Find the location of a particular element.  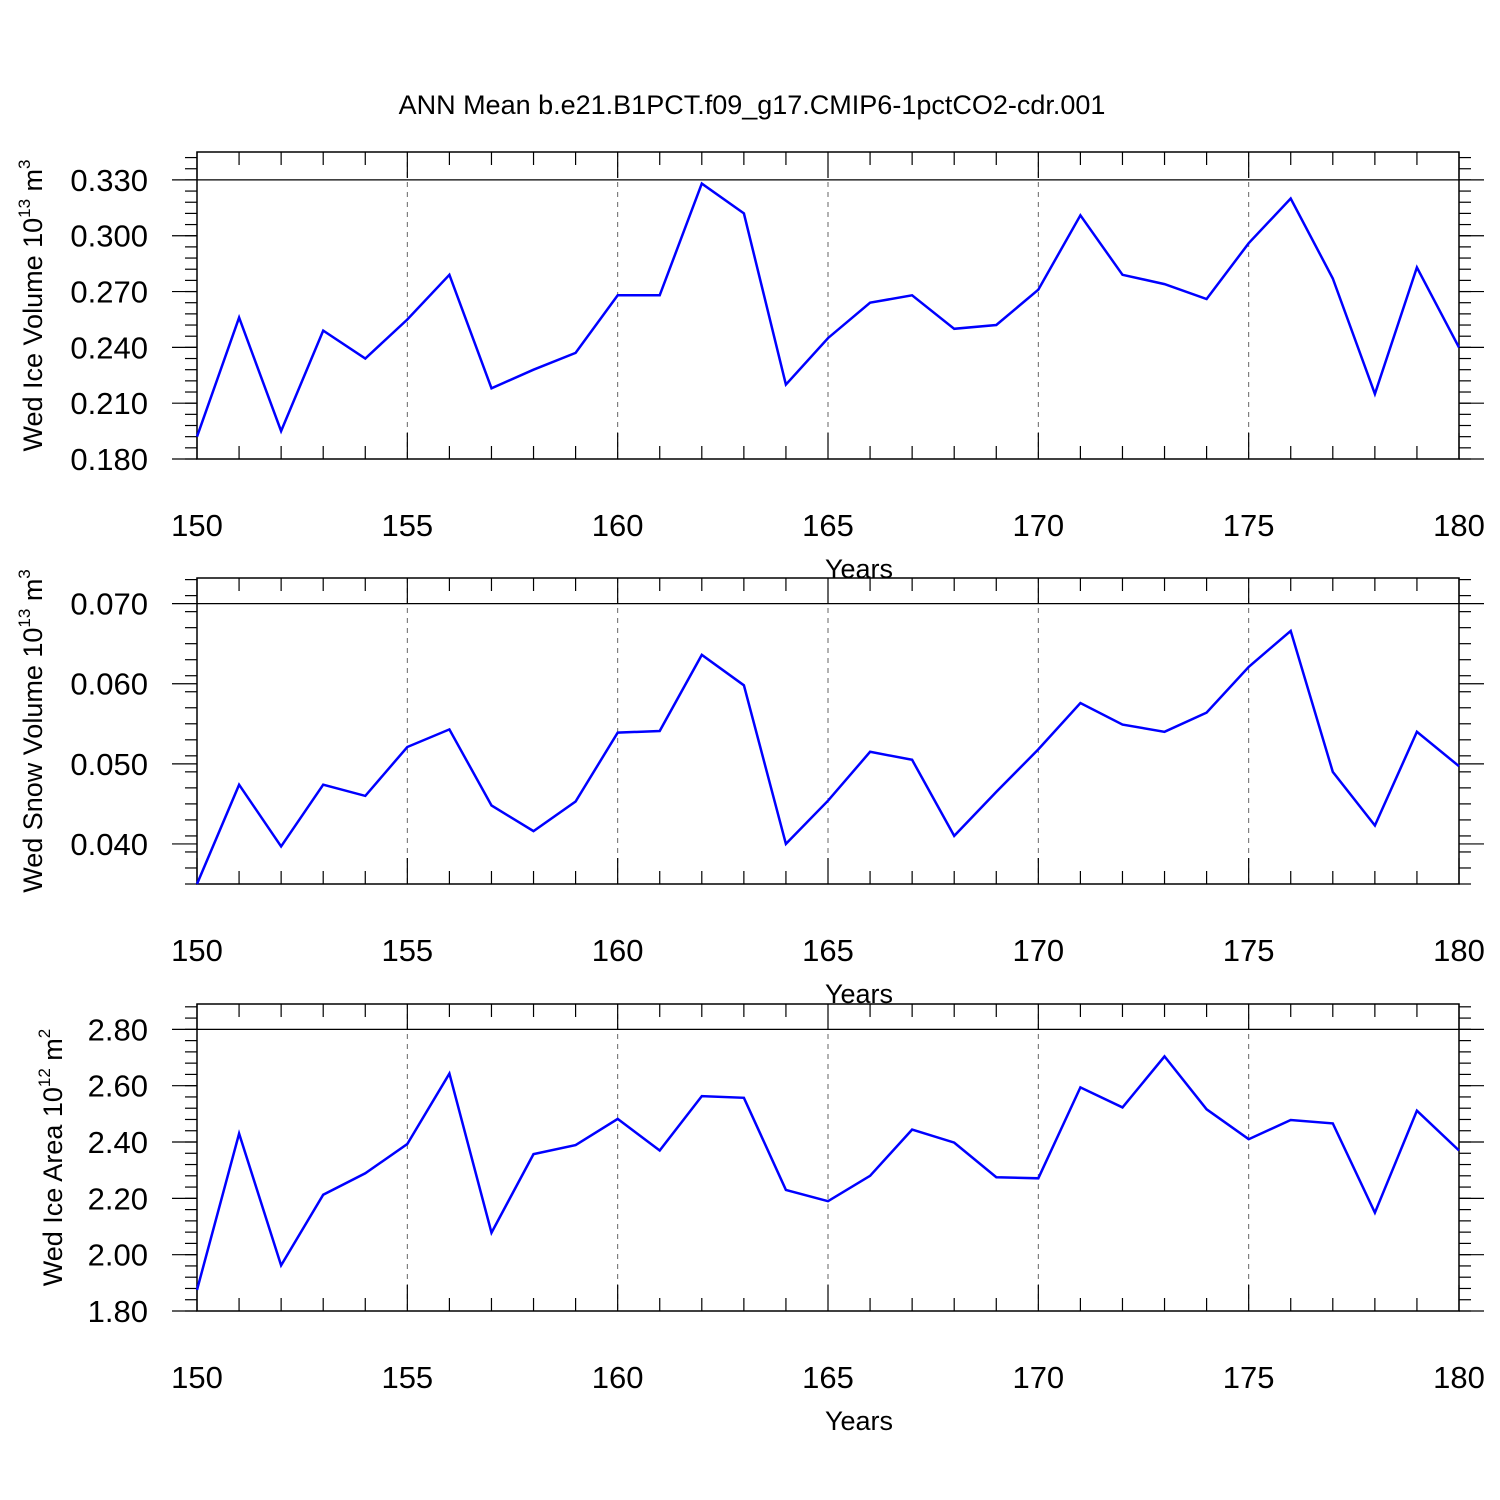

y-tick-label: 2.40 is located at coordinates (118, 1142).